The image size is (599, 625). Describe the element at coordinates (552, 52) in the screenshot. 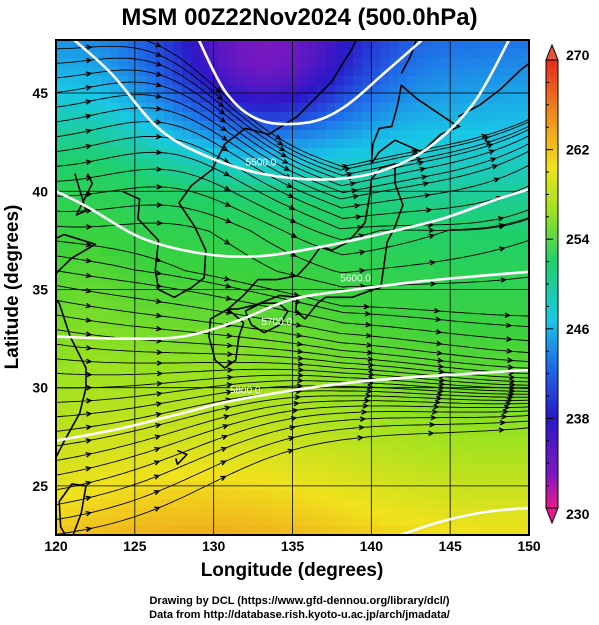

I see `colorbar-max-arrow` at that location.